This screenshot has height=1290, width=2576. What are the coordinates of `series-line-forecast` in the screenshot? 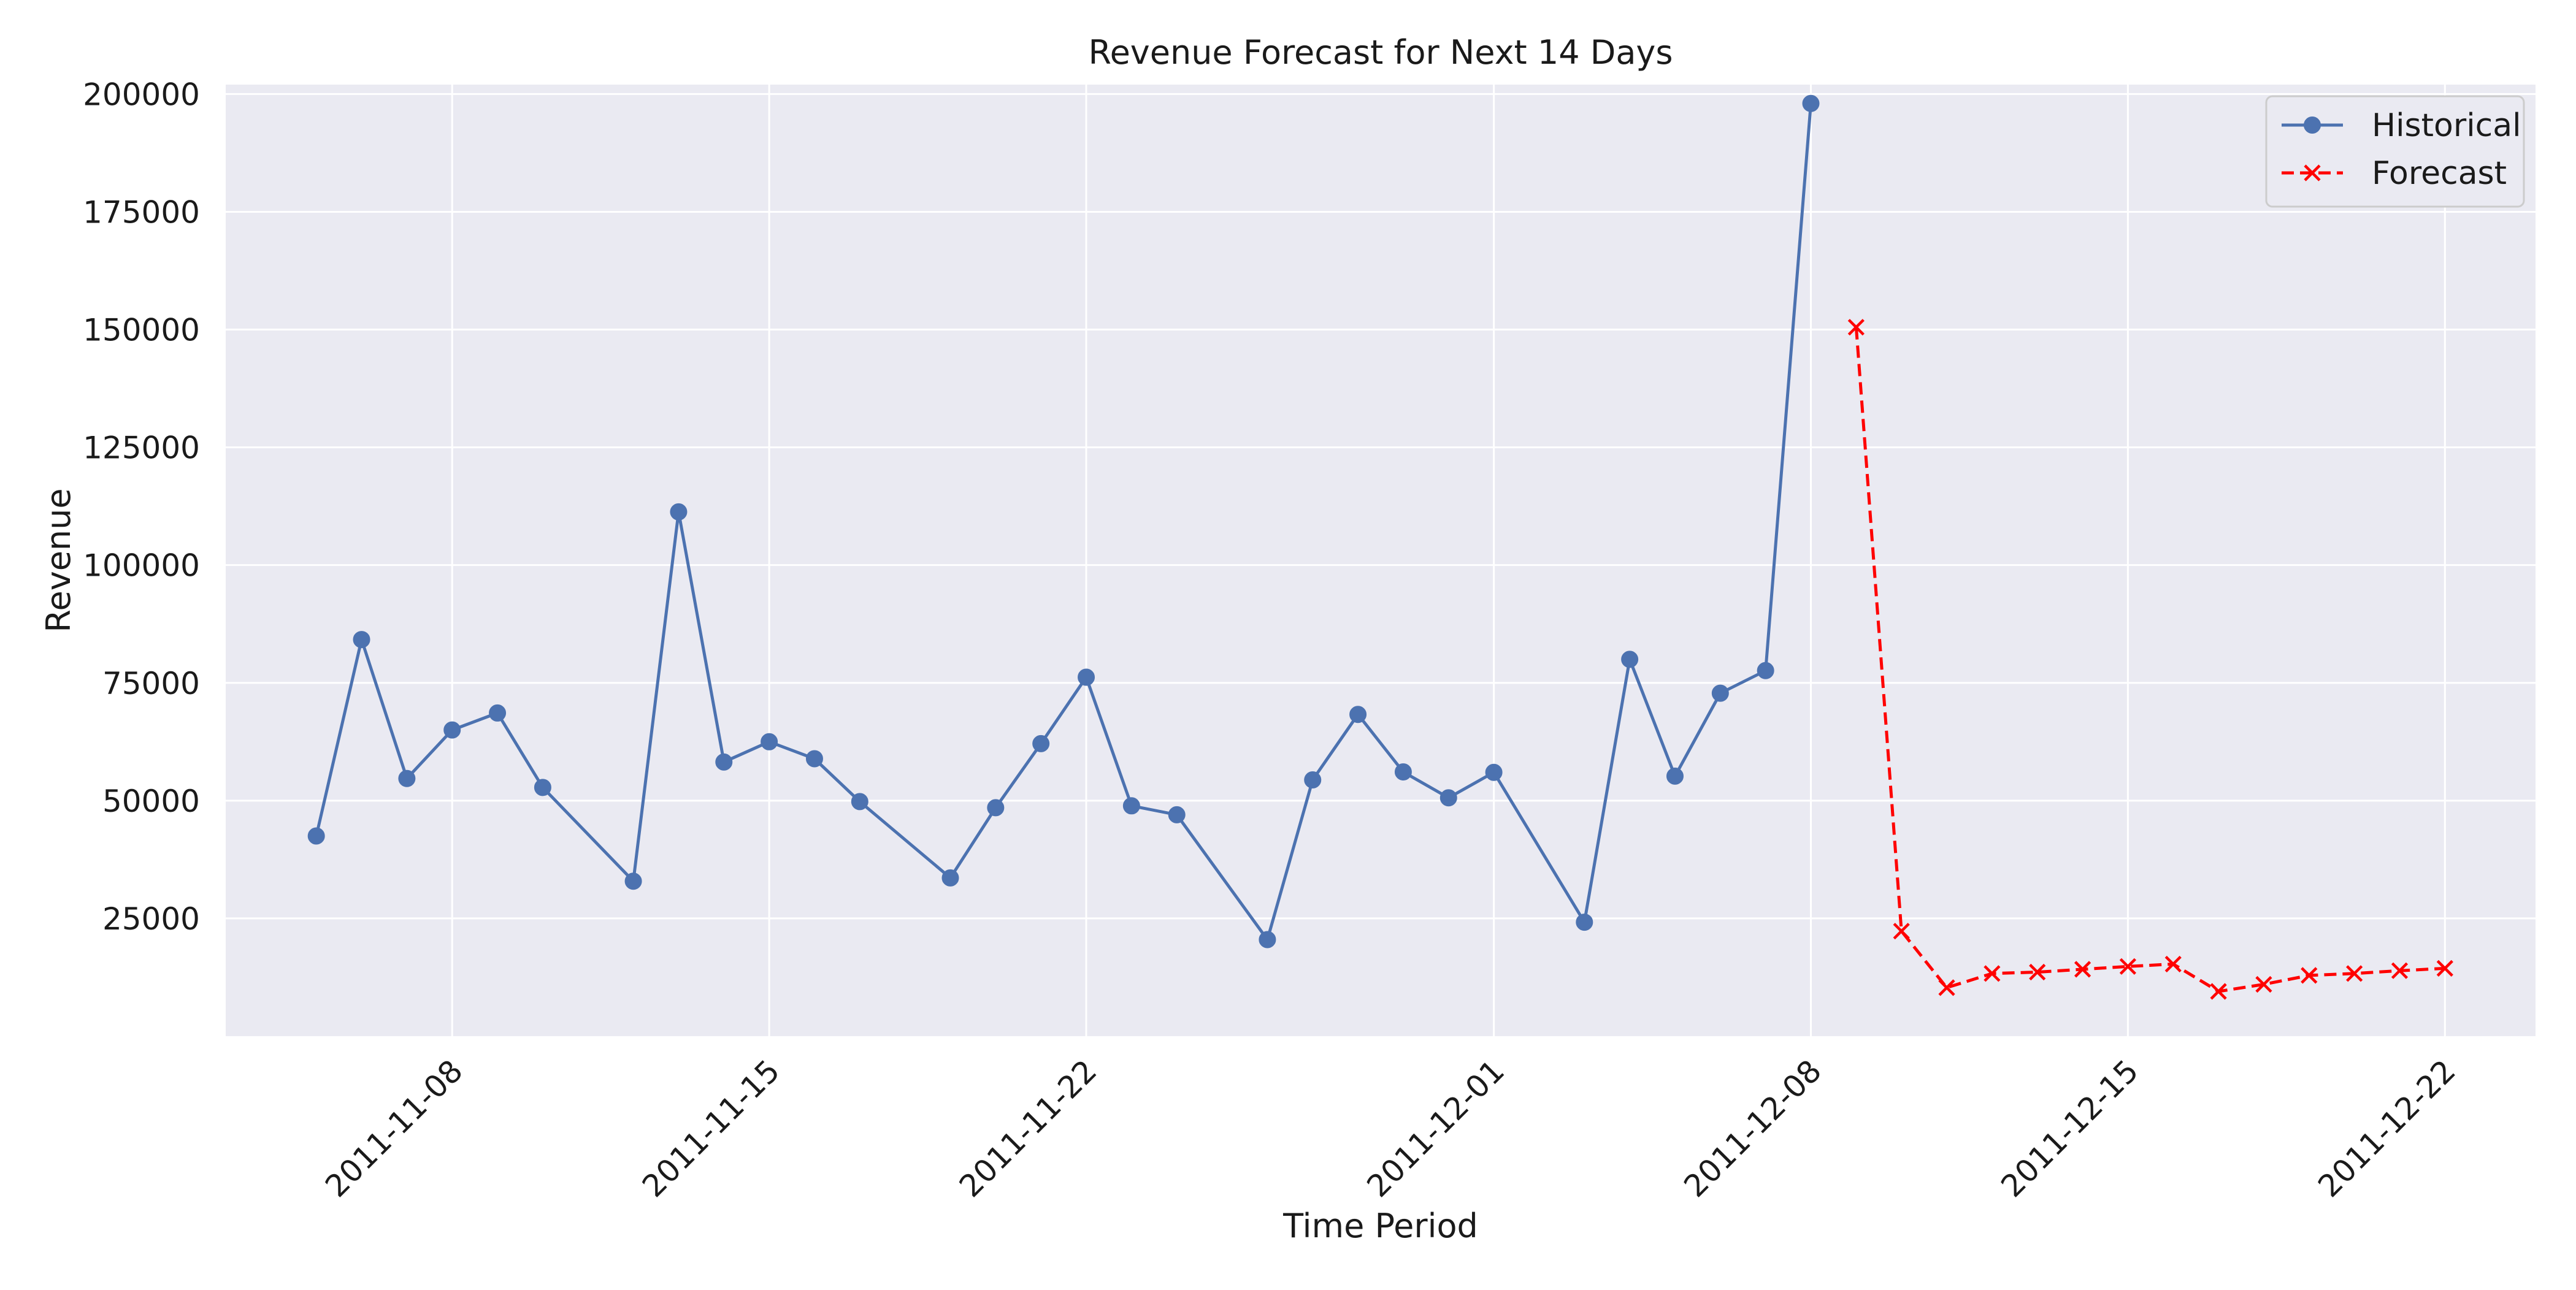 It's located at (2149, 660).